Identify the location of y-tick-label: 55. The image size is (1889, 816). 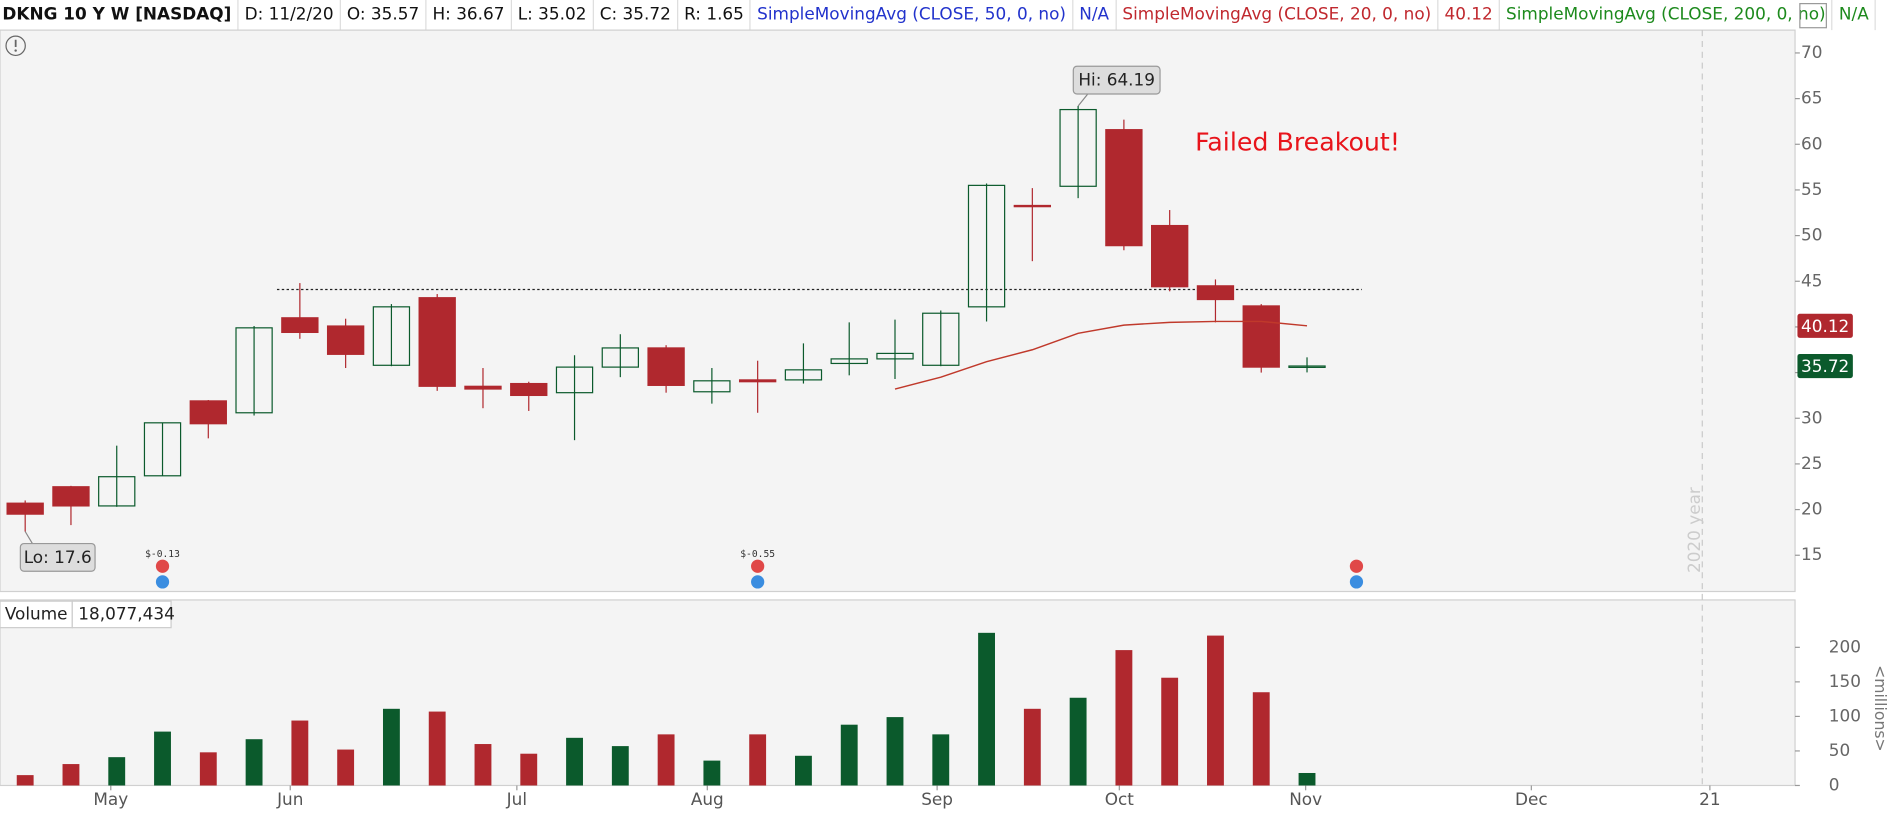
(1811, 189).